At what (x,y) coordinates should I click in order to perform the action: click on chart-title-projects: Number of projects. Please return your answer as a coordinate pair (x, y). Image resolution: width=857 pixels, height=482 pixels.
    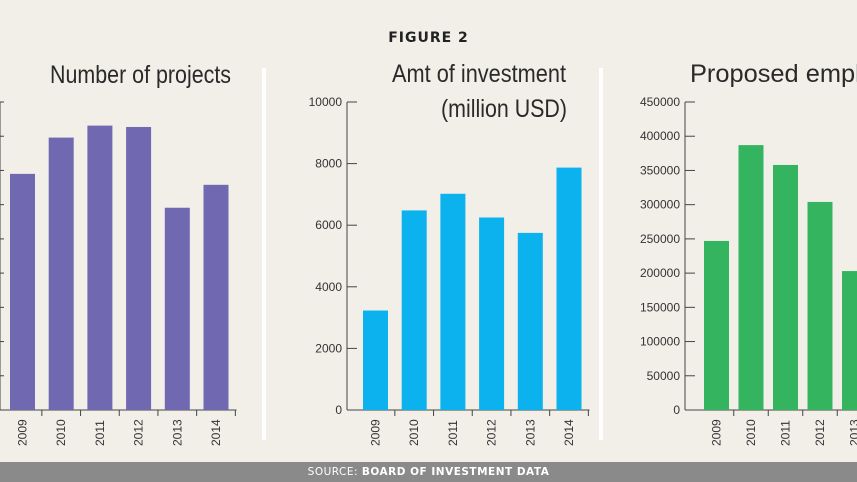
    Looking at the image, I should click on (140, 75).